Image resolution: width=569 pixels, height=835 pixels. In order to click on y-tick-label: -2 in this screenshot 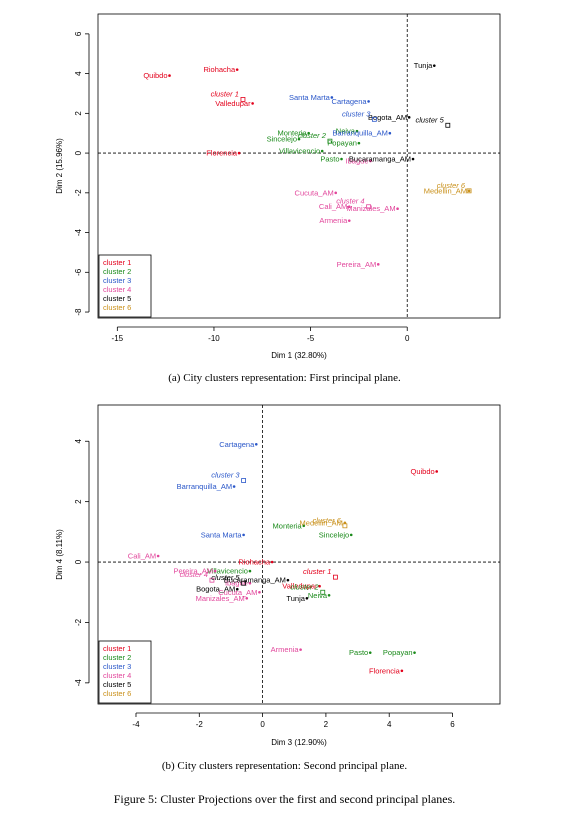, I will do `click(78, 193)`.